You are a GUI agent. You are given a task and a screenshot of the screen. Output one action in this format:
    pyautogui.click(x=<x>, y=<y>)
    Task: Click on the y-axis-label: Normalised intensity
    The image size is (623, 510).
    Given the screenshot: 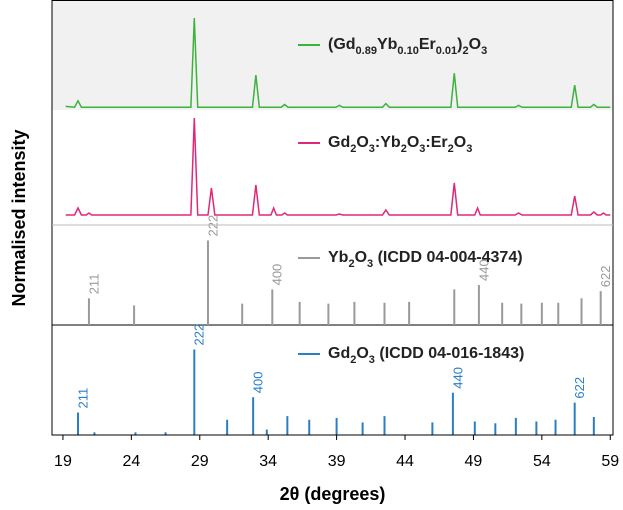 What is the action you would take?
    pyautogui.click(x=19, y=217)
    